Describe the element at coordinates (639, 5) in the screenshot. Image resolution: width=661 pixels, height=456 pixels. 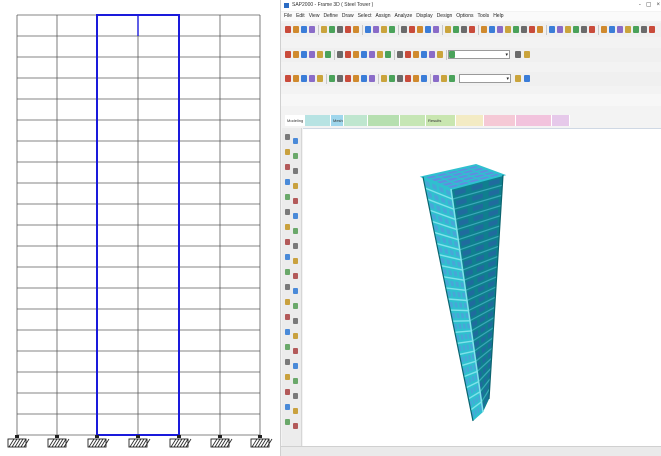
I see `minimize-button: -` at that location.